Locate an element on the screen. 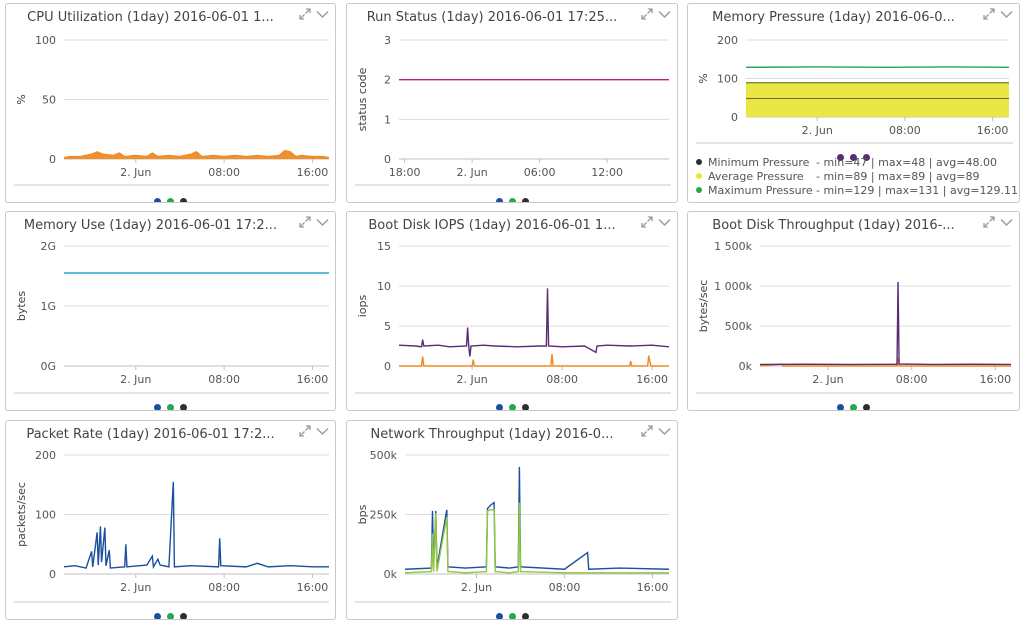  chart-runstatus: 0 1 2 3 18:00 2. Jun 06:00 12:00 status code is located at coordinates (513, 110).